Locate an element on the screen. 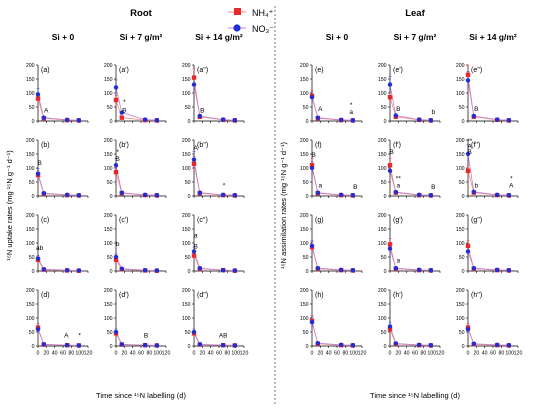 This screenshot has width=550, height=410. panel: 0 50 100 150 200 (e) A *a is located at coordinates (331, 94).